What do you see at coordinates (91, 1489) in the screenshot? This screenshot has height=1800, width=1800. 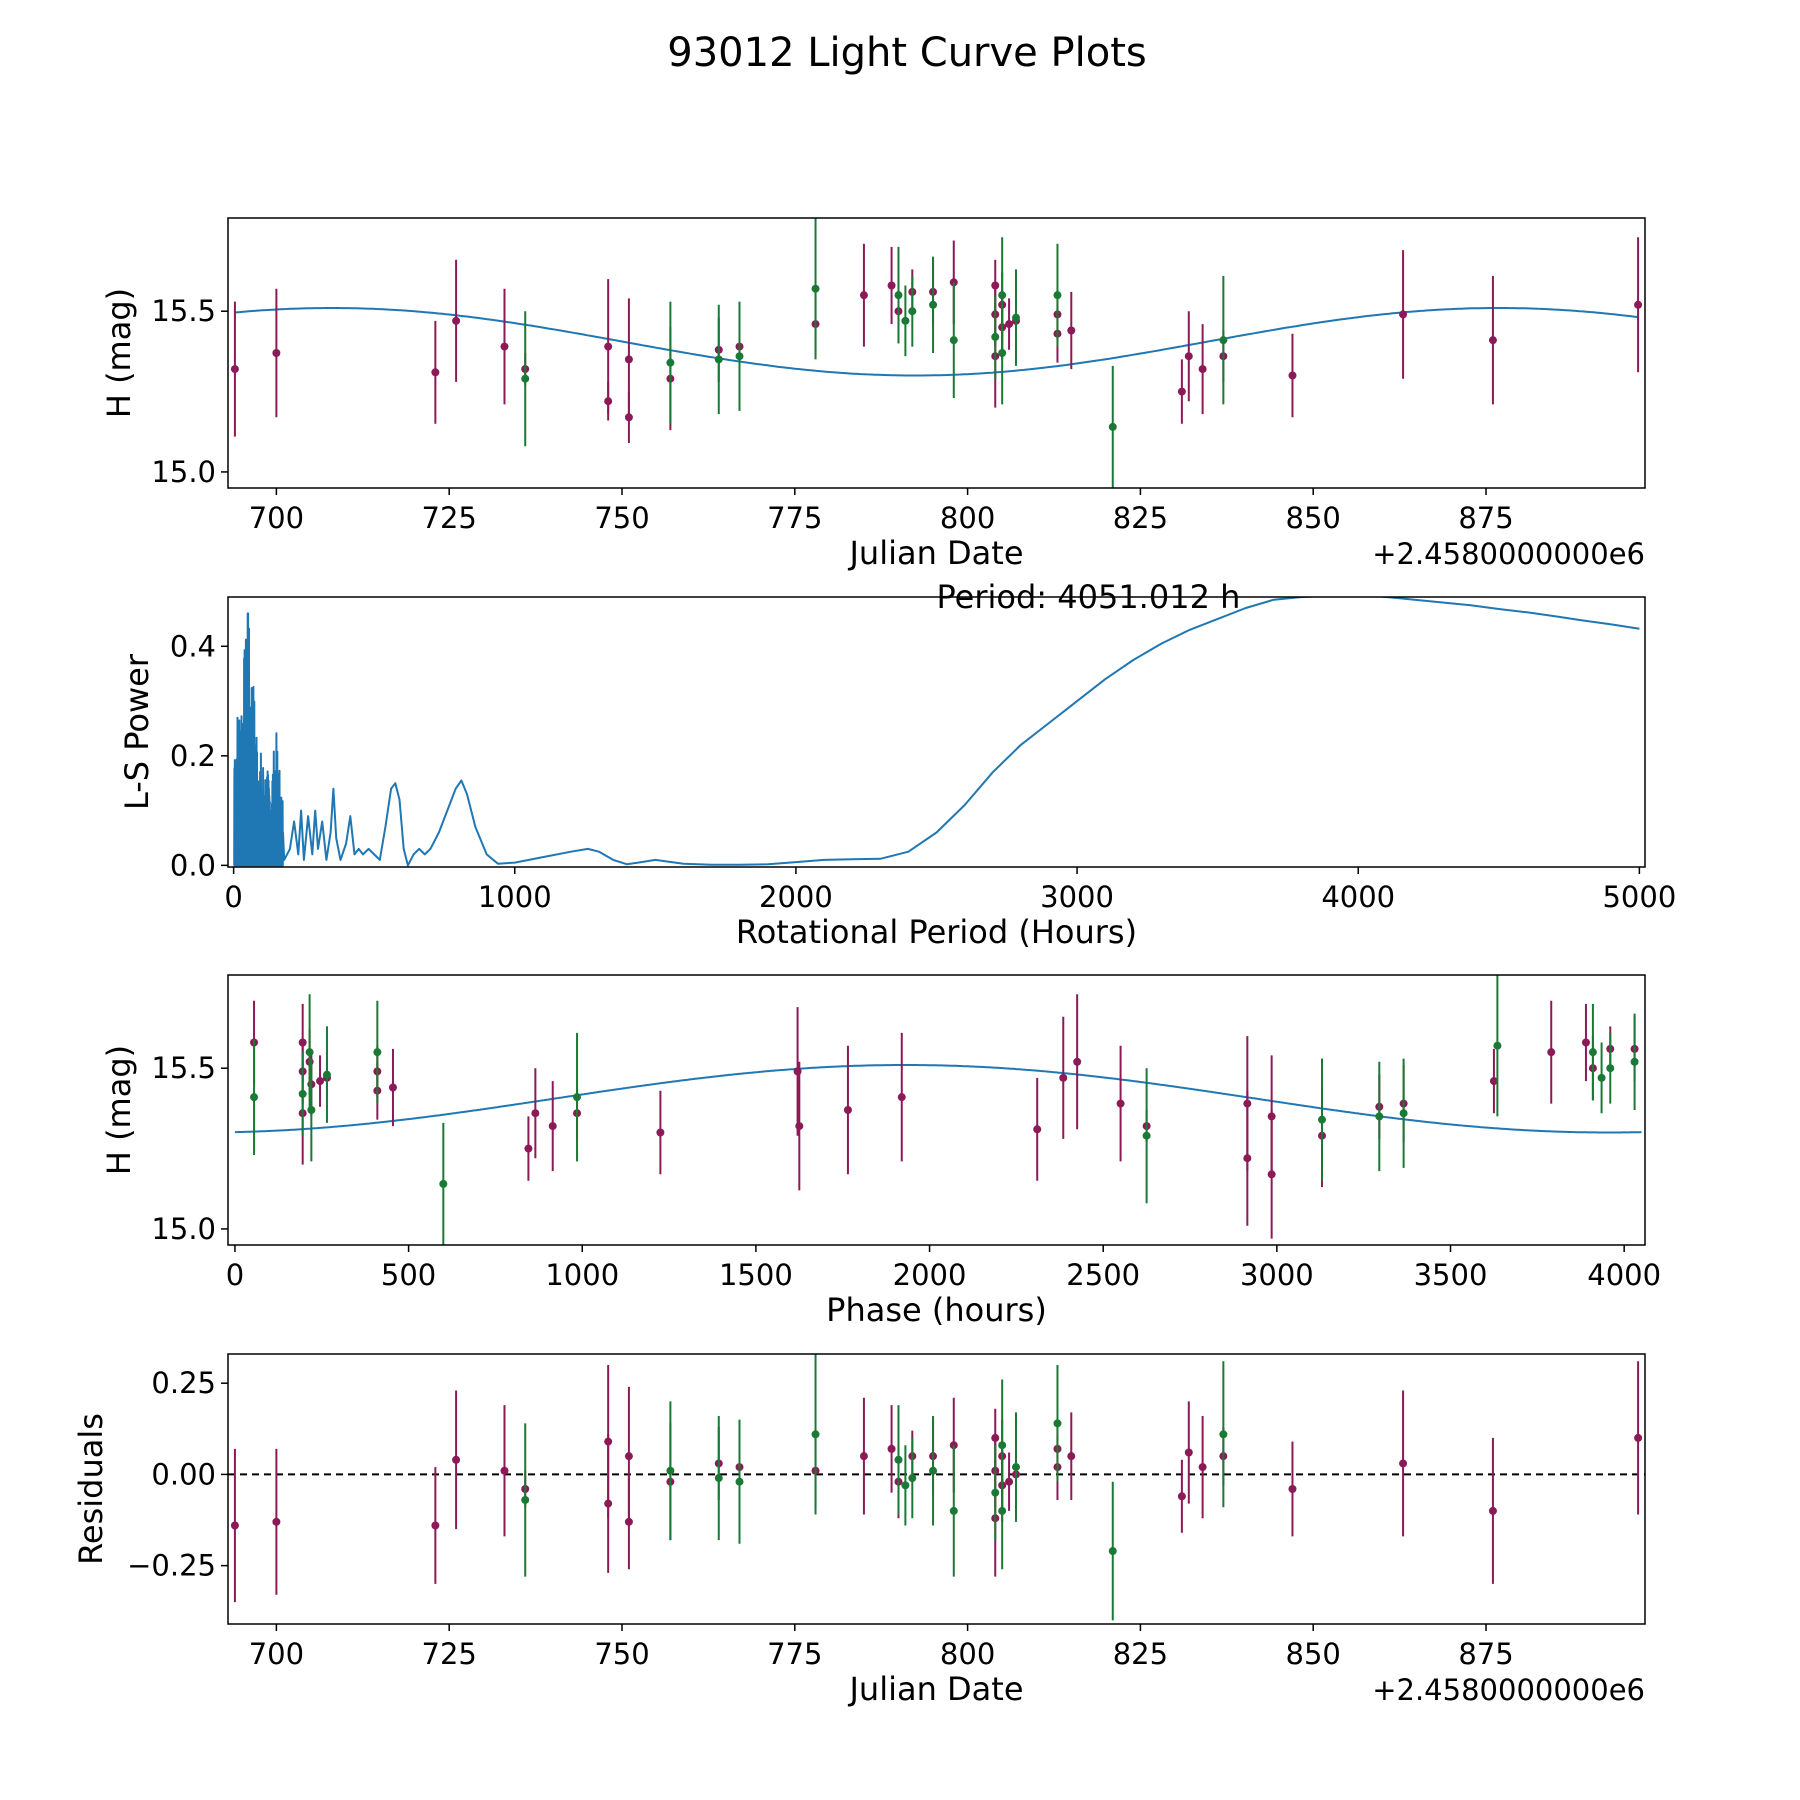 I see `y-axis-label: Residuals` at bounding box center [91, 1489].